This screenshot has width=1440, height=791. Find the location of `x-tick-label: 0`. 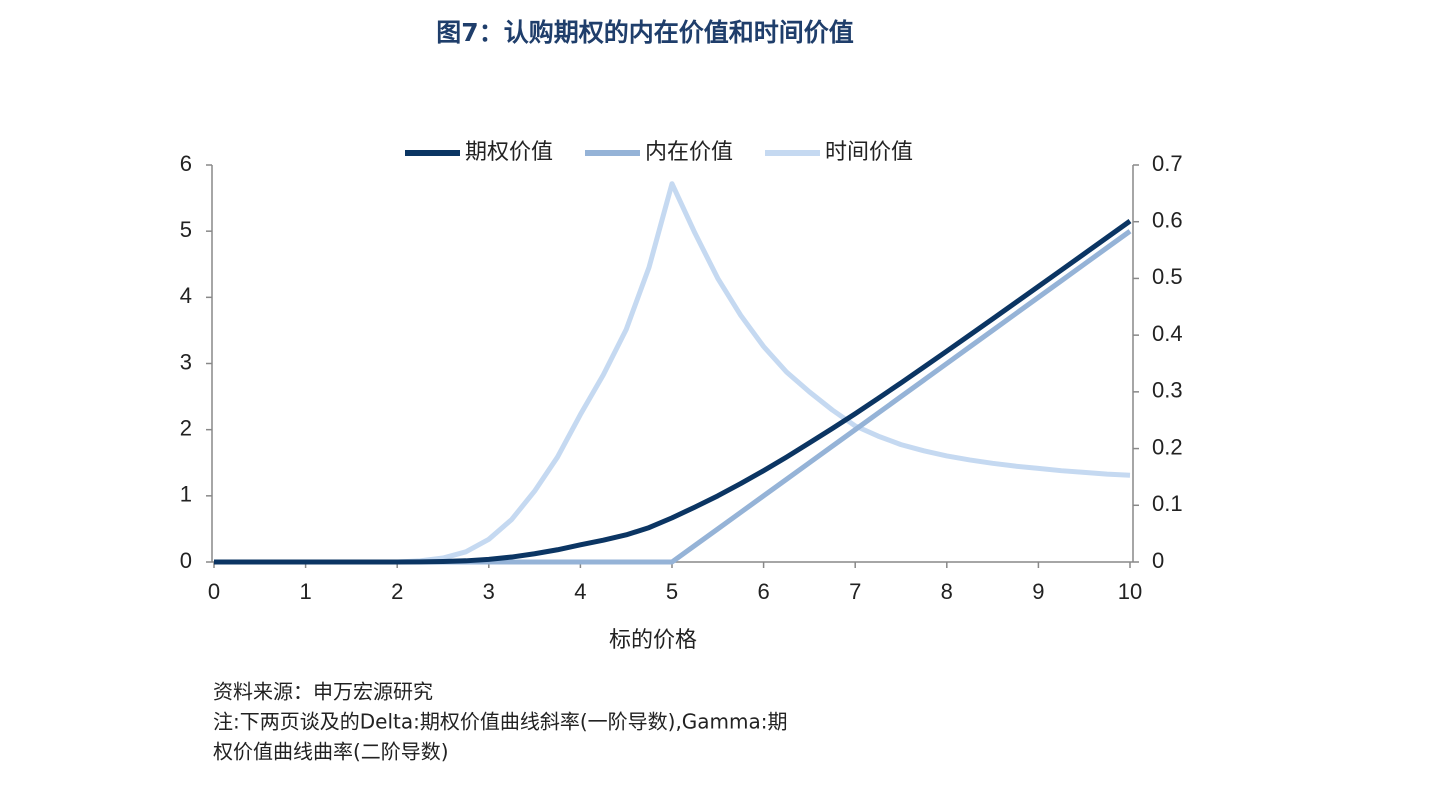

x-tick-label: 0 is located at coordinates (214, 591).